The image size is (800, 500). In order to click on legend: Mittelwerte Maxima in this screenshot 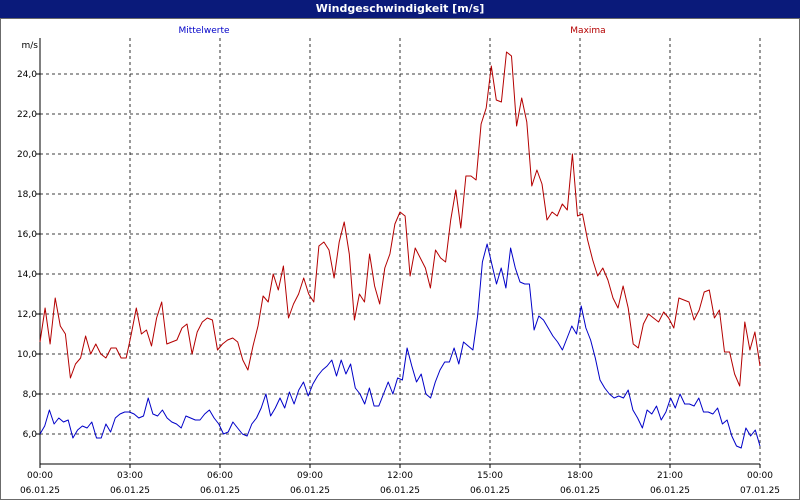, I will do `click(391, 31)`.